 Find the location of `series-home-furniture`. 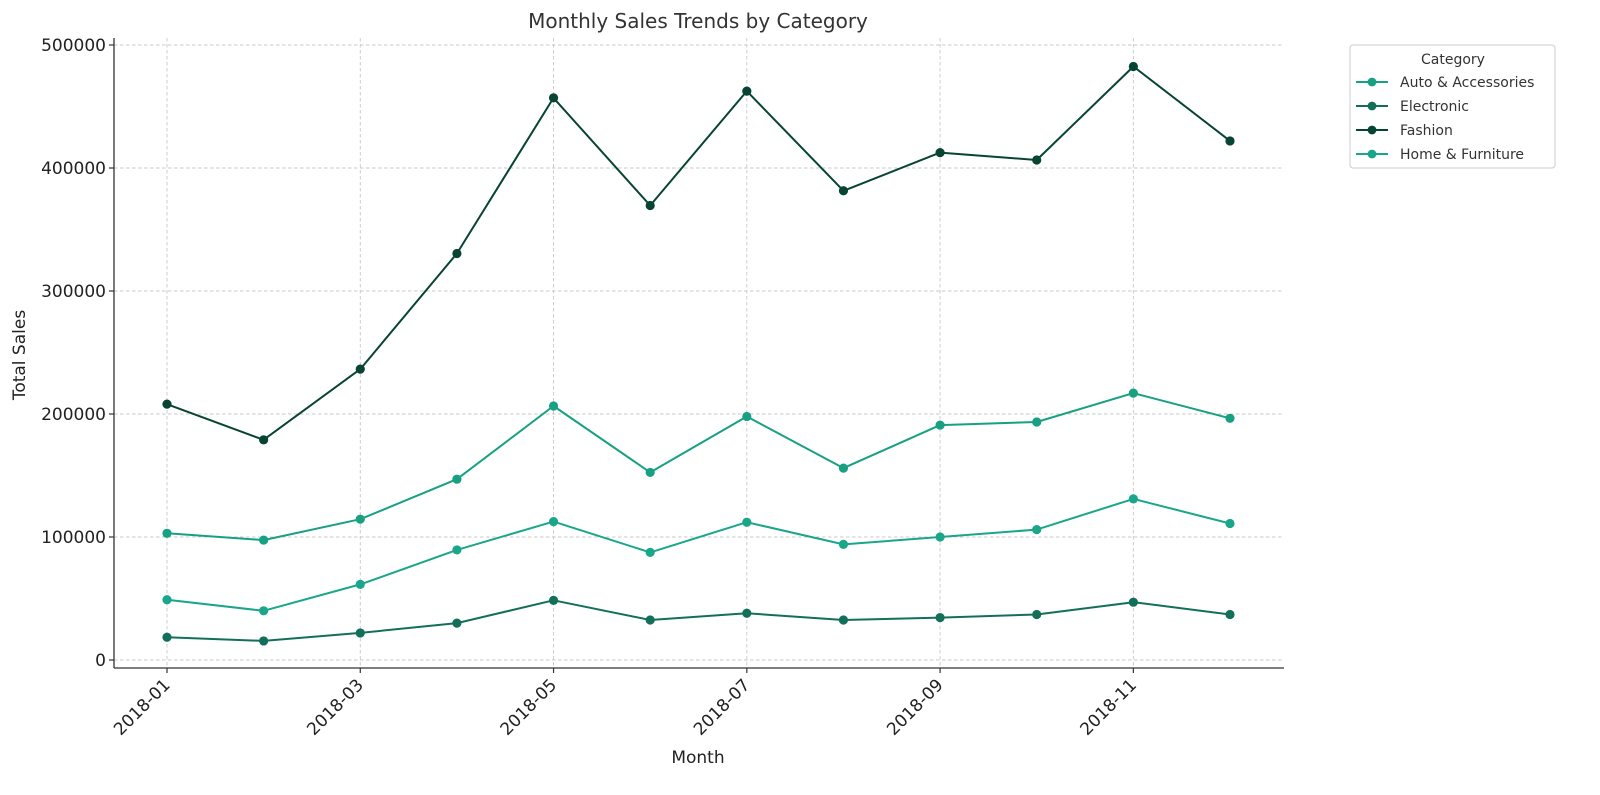

series-home-furniture is located at coordinates (698, 554).